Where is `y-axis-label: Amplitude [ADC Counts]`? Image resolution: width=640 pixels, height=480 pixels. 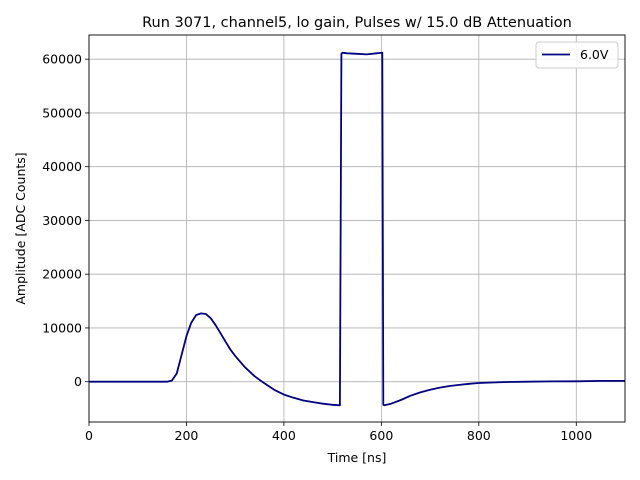 y-axis-label: Amplitude [ADC Counts] is located at coordinates (20, 228).